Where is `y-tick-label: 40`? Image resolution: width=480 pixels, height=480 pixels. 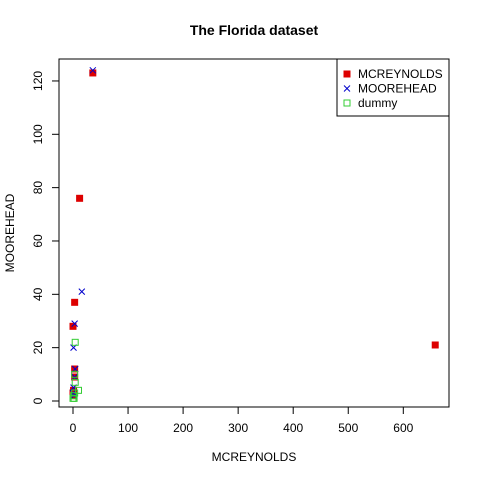 y-tick-label: 40 is located at coordinates (38, 294).